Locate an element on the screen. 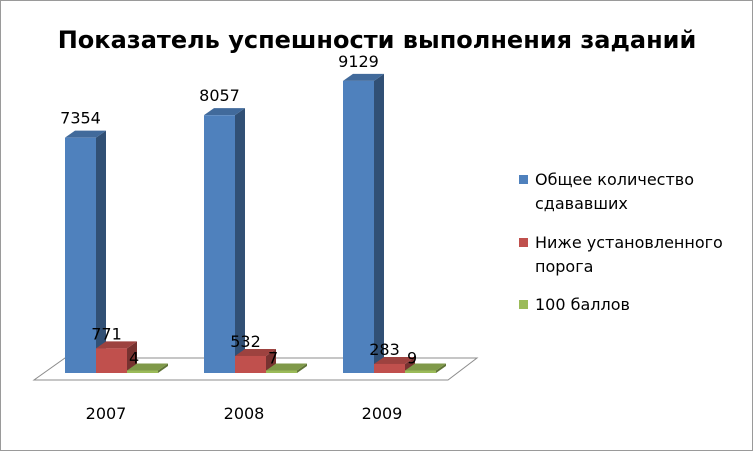 This screenshot has height=452, width=753. legend-item-3: 100 баллов is located at coordinates (574, 304).